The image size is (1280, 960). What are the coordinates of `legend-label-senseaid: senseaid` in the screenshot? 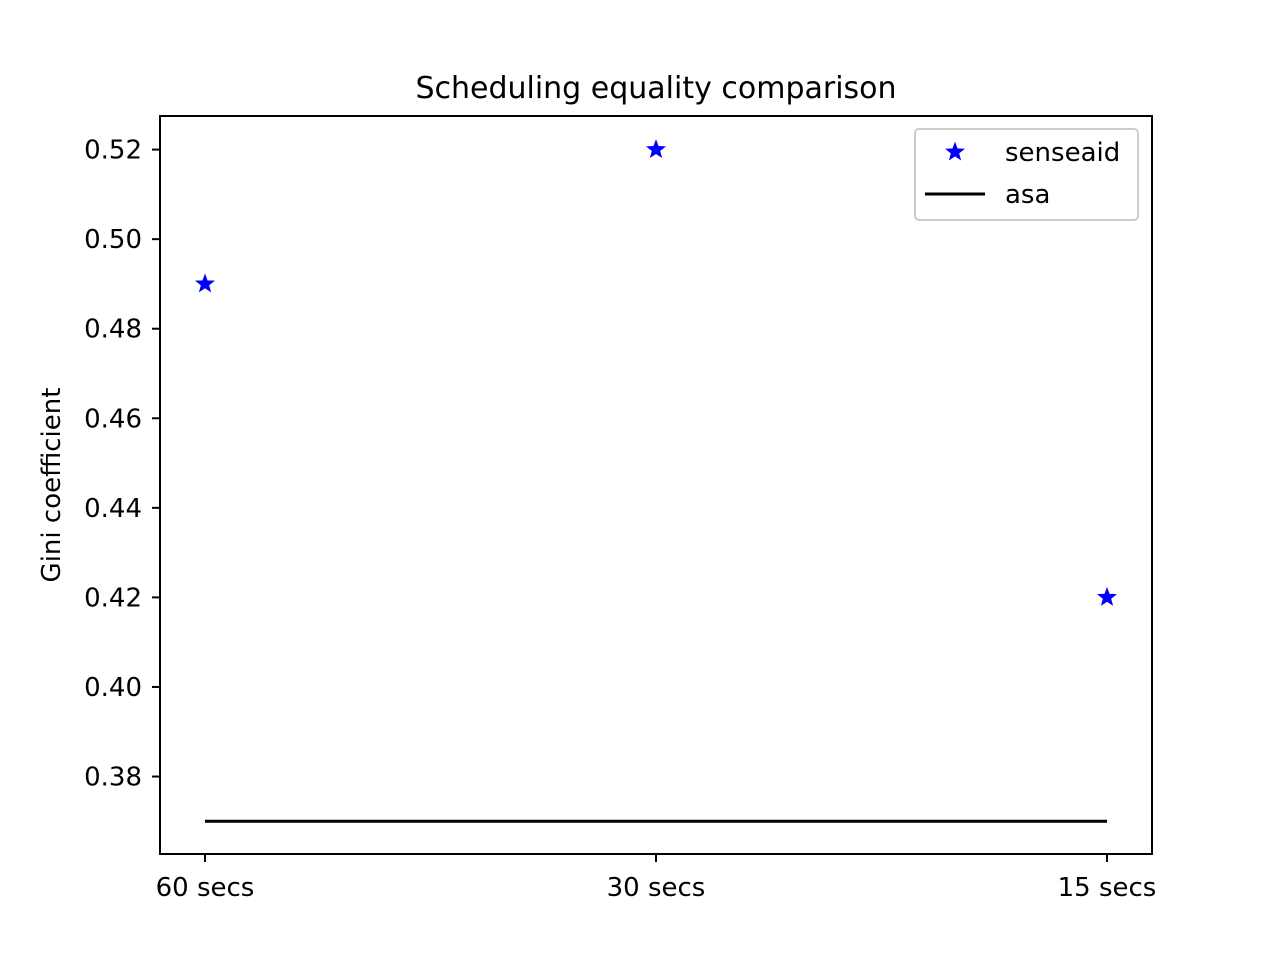 It's located at (1062, 153).